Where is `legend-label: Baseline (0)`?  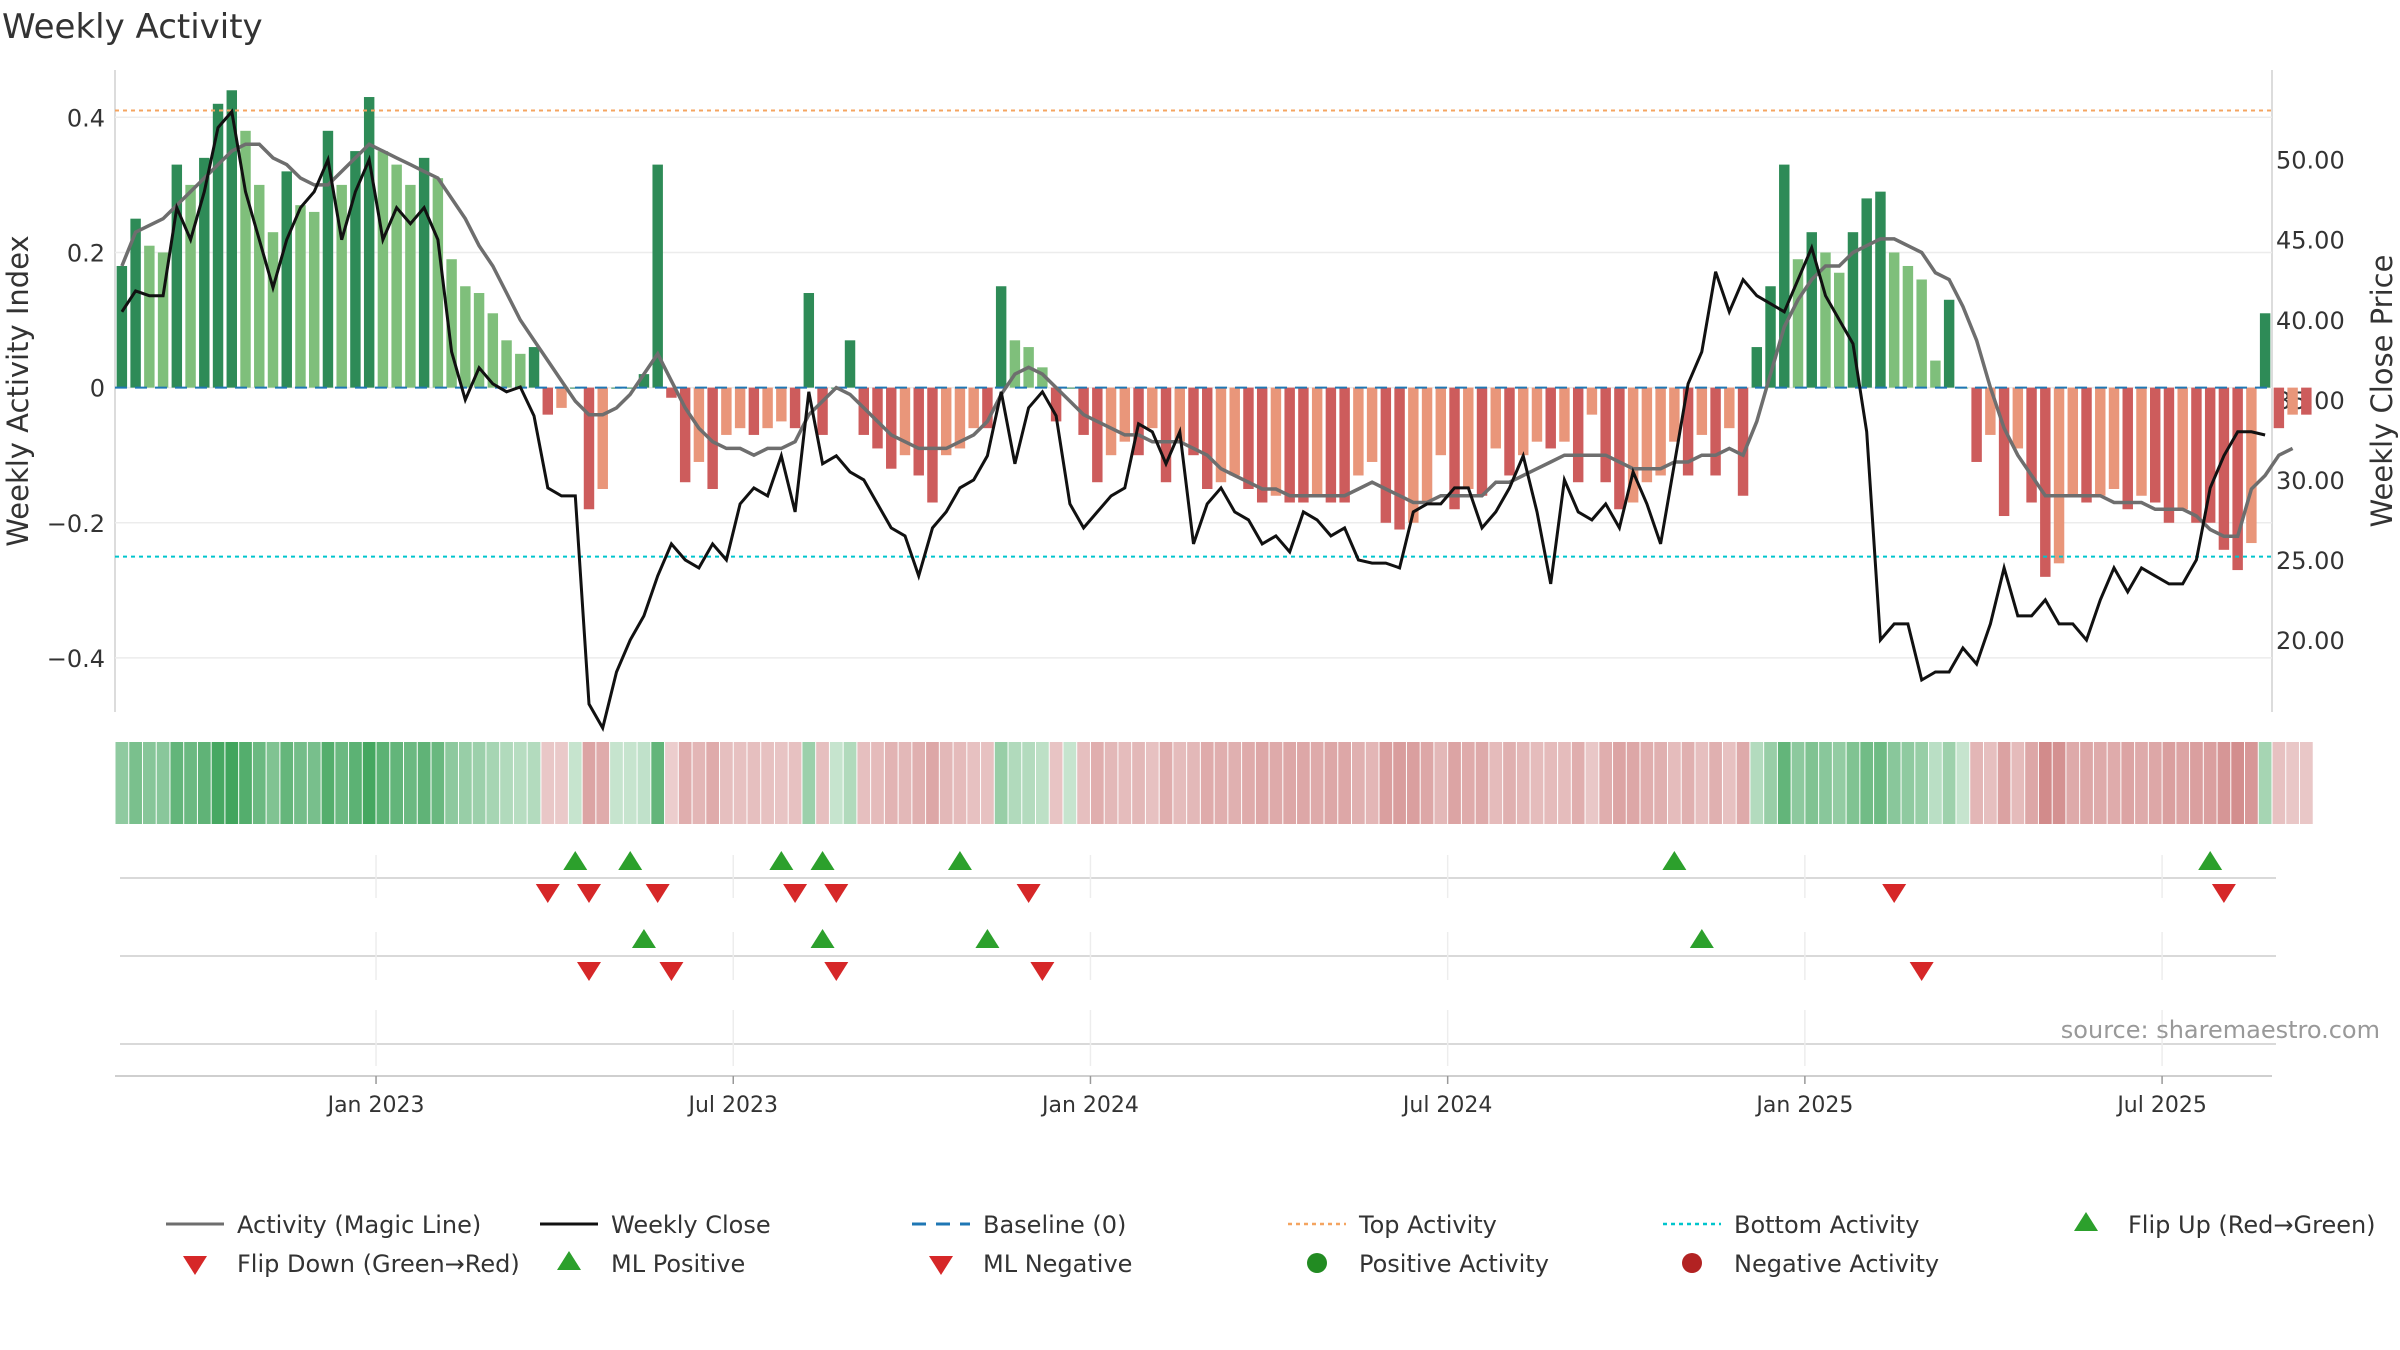
legend-label: Baseline (0) is located at coordinates (1054, 1225).